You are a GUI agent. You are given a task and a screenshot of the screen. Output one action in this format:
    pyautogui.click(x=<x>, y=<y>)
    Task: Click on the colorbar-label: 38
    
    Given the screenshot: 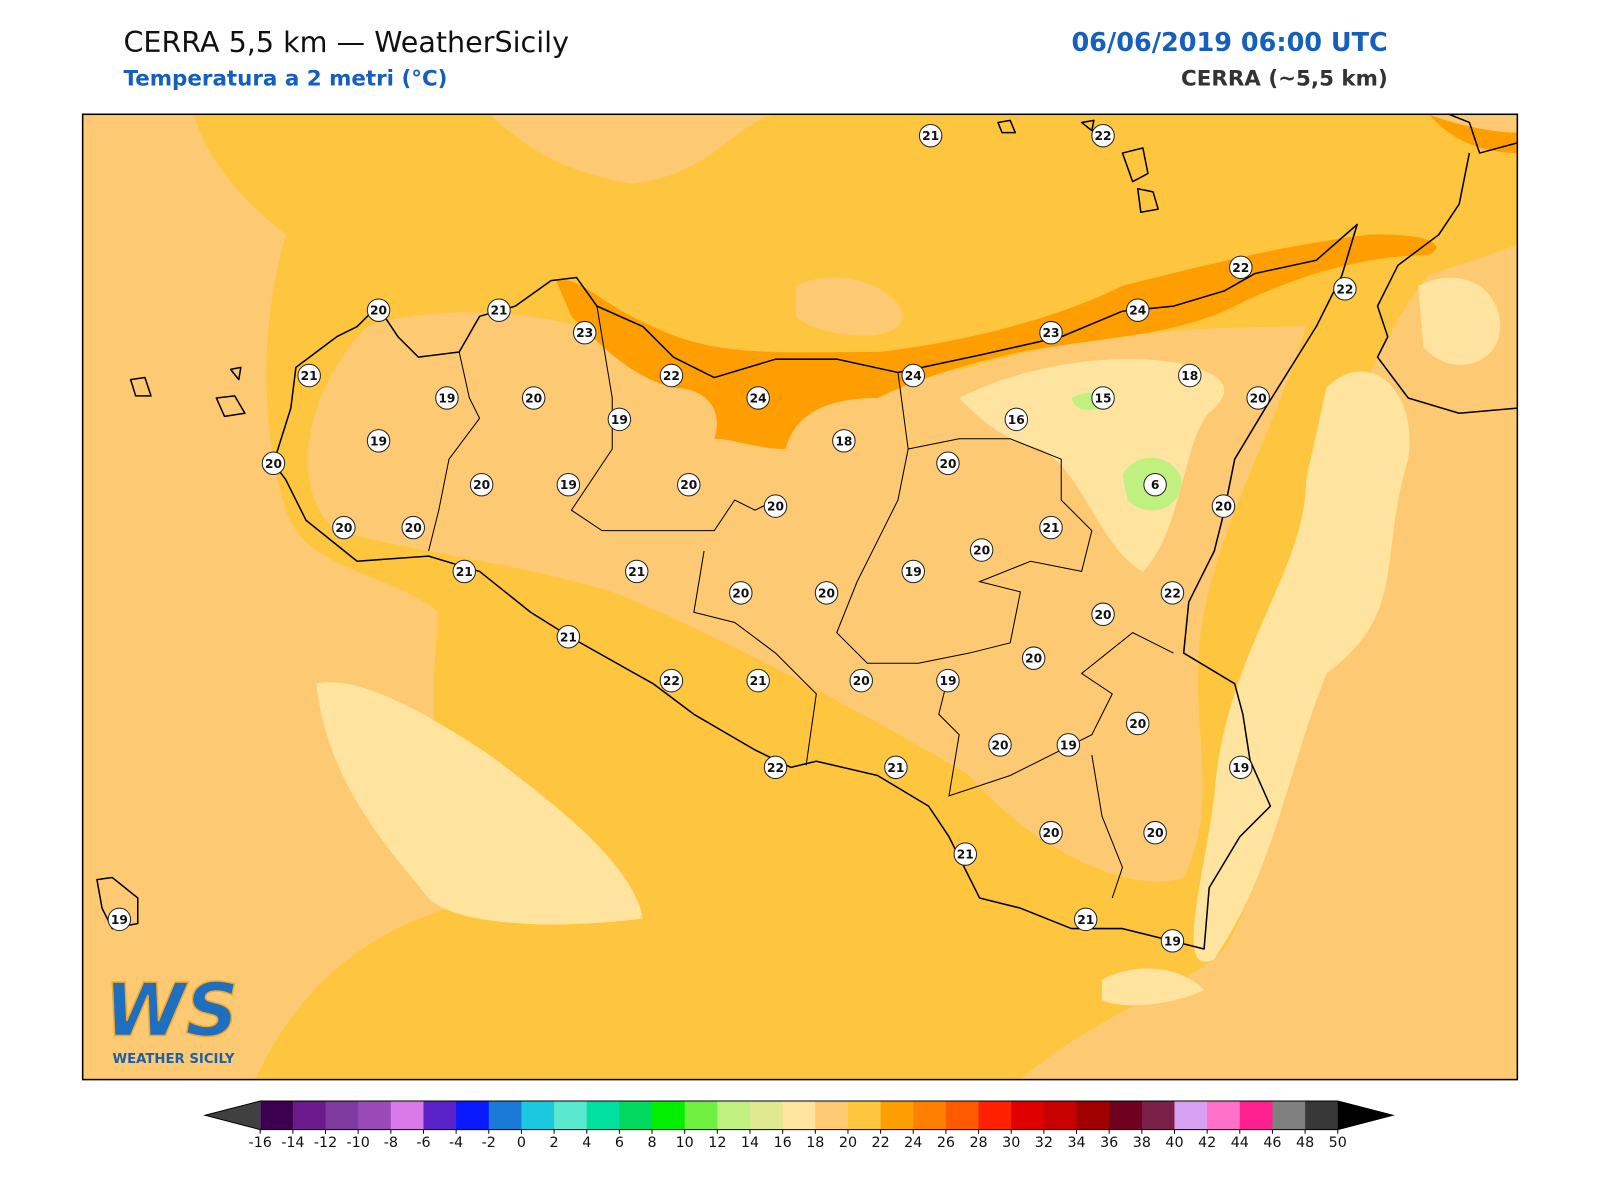 What is the action you would take?
    pyautogui.click(x=1142, y=1143)
    